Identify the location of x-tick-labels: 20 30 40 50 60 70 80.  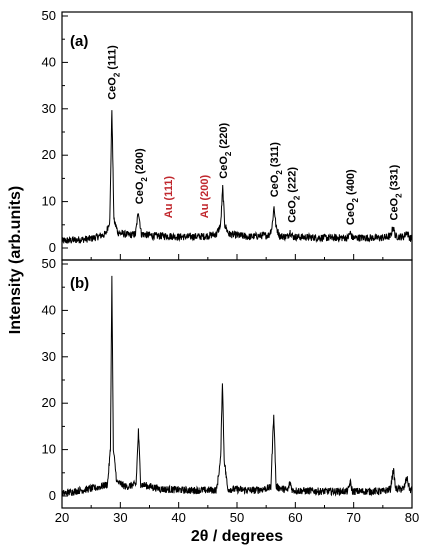
(237, 517).